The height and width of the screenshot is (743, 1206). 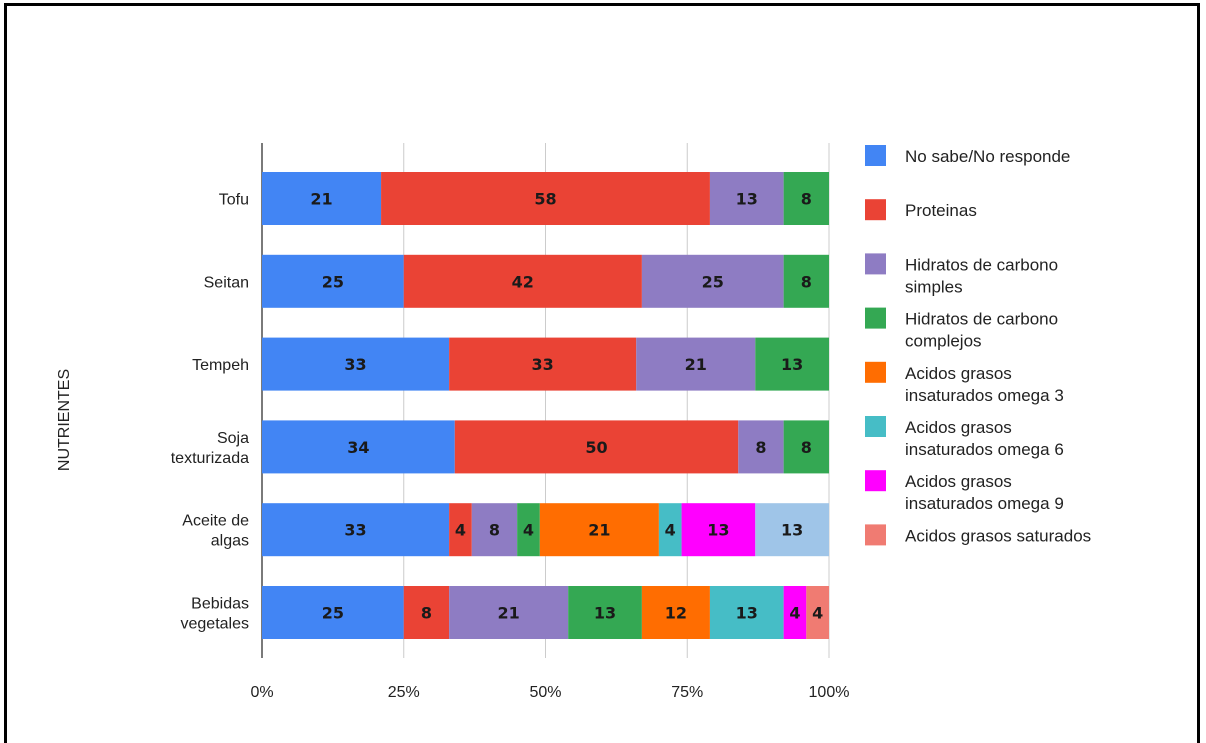 I want to click on bar-value-label: 12, so click(x=676, y=613).